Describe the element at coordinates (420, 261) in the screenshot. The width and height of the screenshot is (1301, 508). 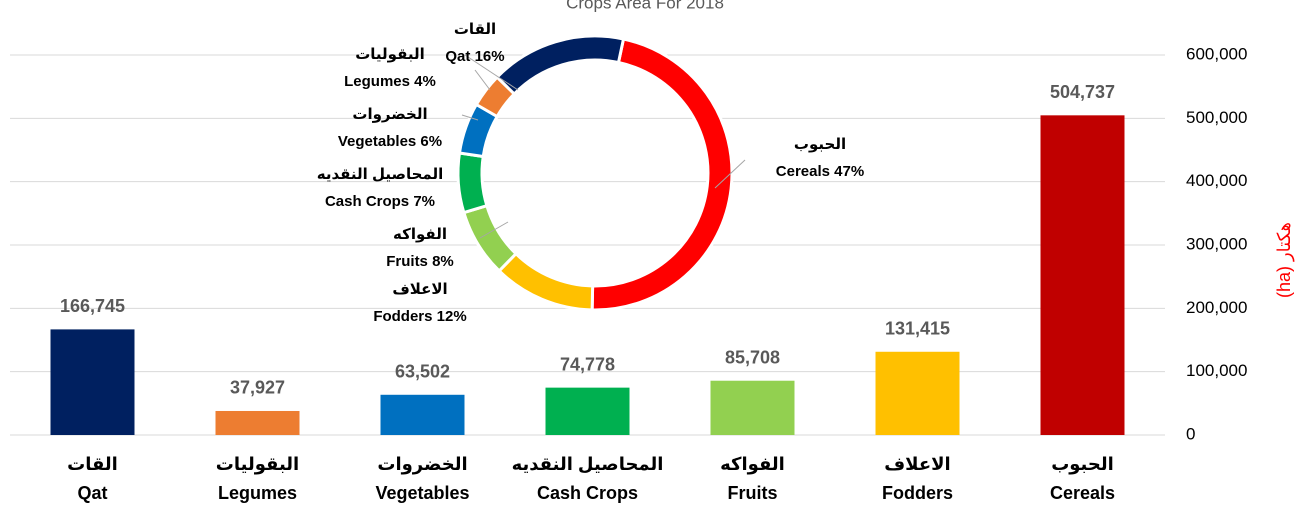
I see `slice-label: Fruits 8%` at that location.